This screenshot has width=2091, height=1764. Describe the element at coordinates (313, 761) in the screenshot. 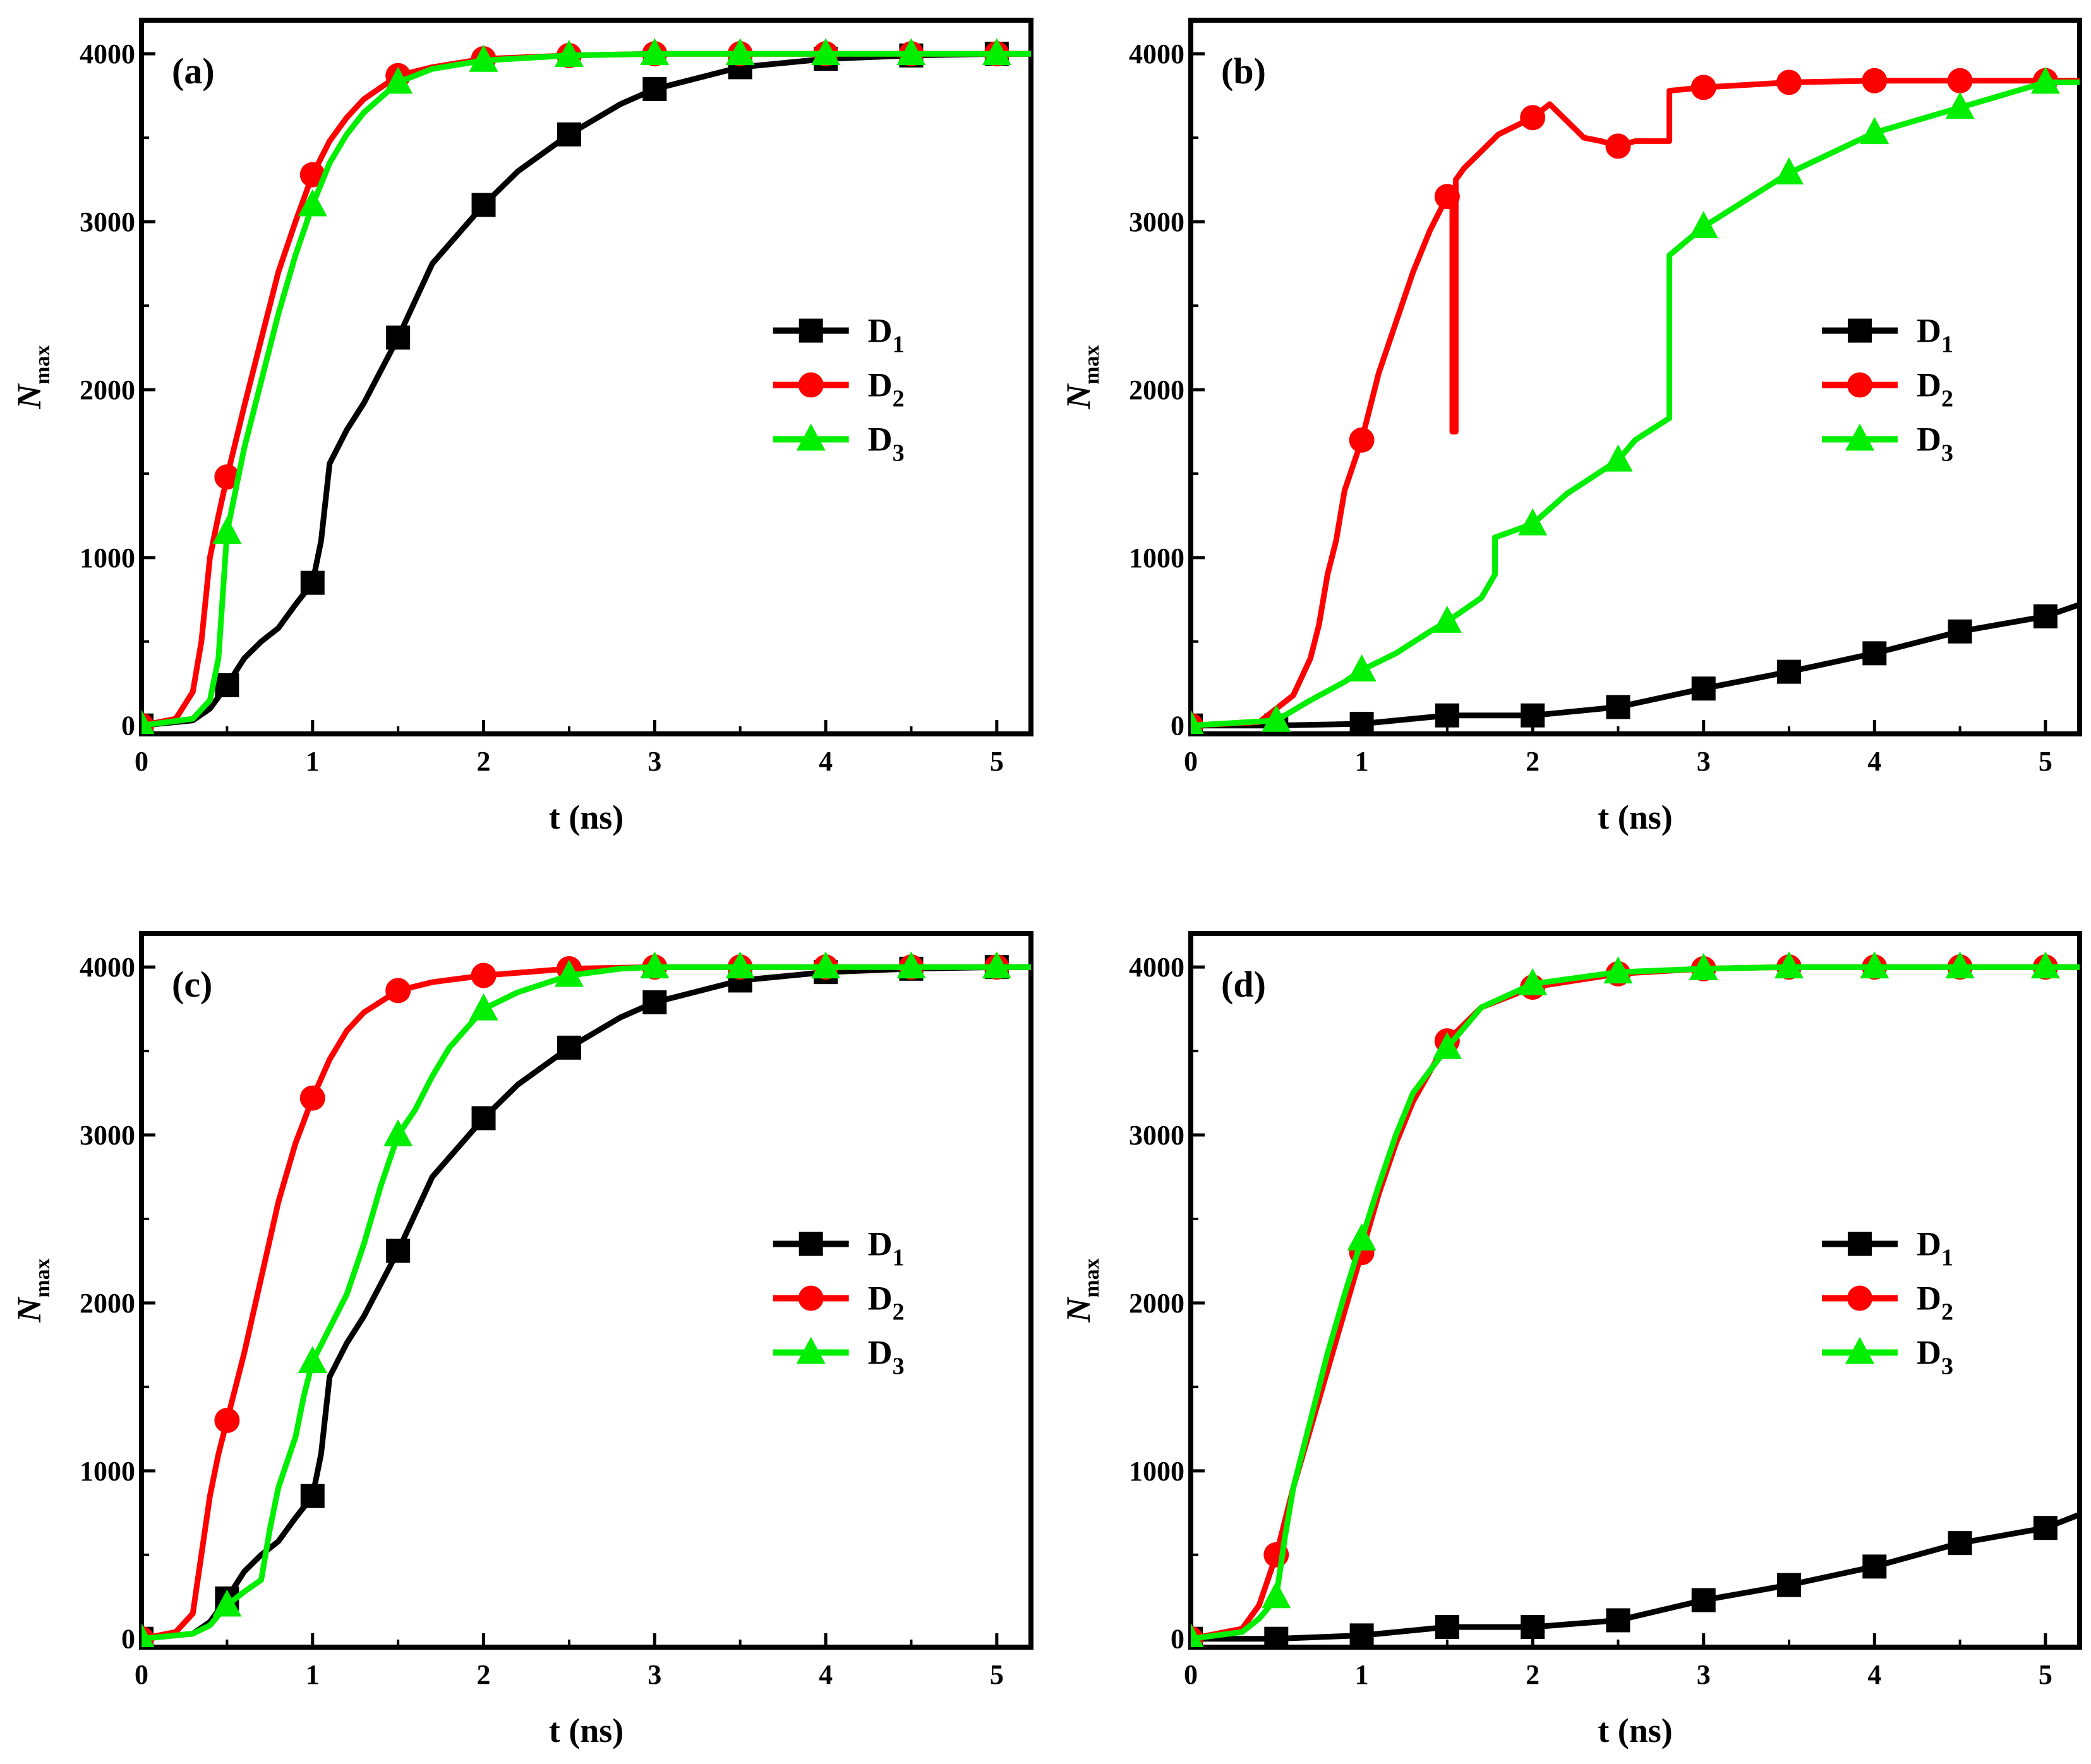

I see `x-tick-label: 1` at that location.